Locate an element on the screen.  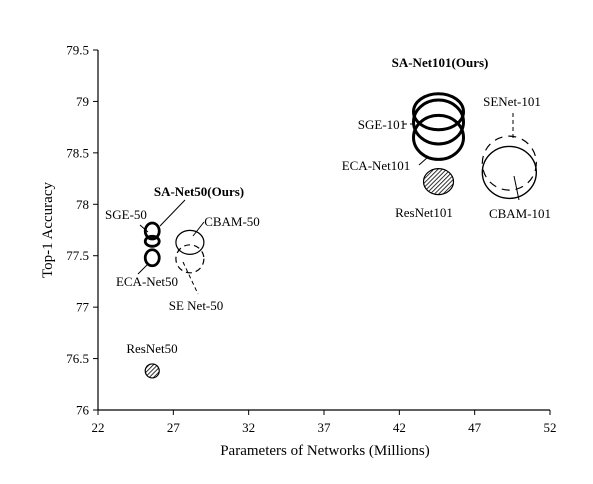
x-tick-label: 22 is located at coordinates (98, 427).